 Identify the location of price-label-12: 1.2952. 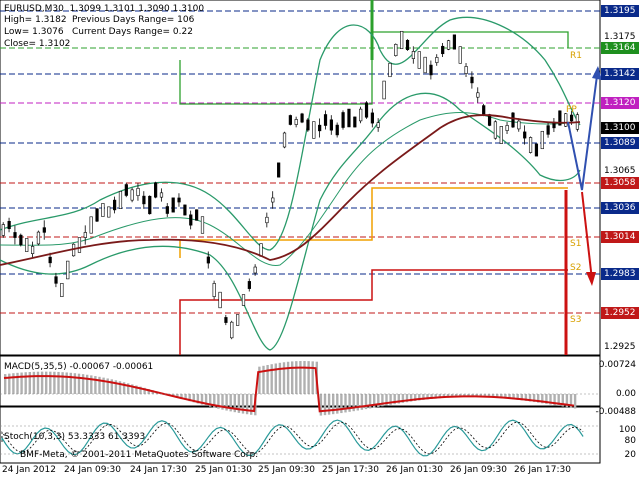
(620, 313).